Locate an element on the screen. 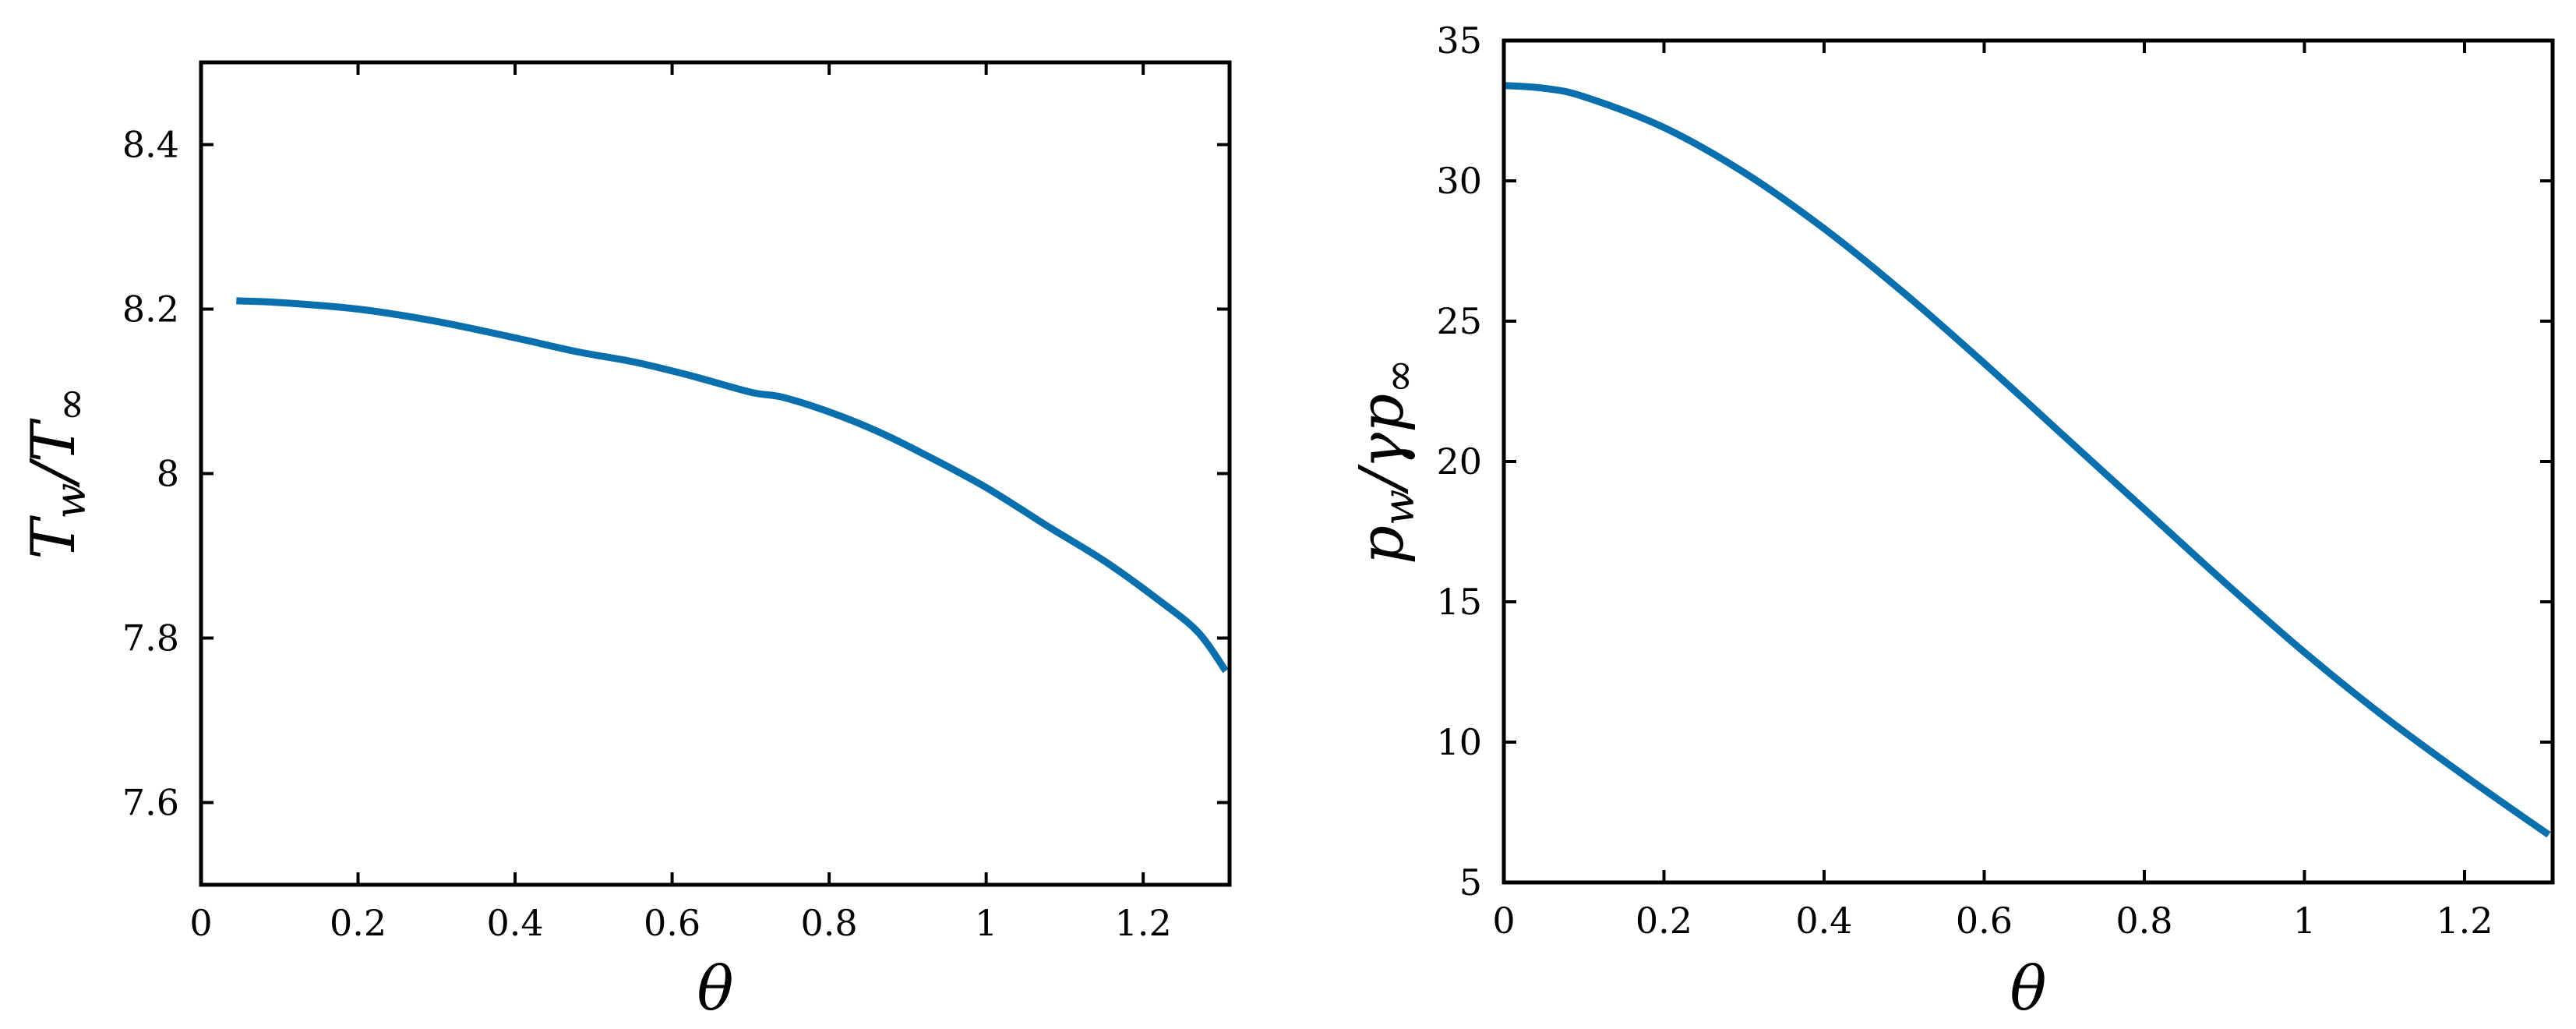 Image resolution: width=2576 pixels, height=1029 pixels. y-axis-label-main: T is located at coordinates (54, 537).